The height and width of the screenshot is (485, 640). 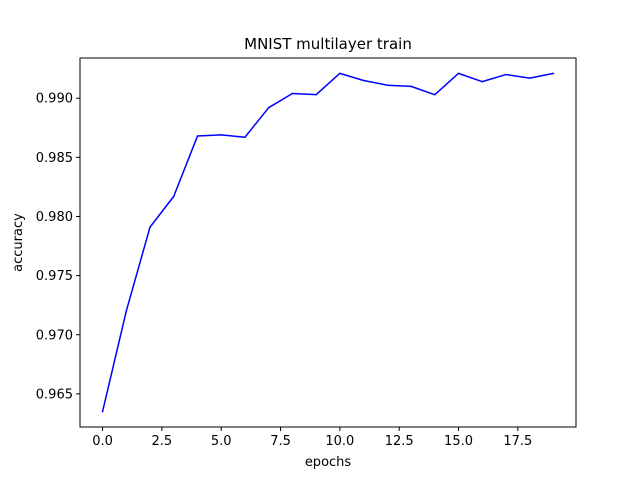 What do you see at coordinates (102, 441) in the screenshot?
I see `x-tick-label: 0.0` at bounding box center [102, 441].